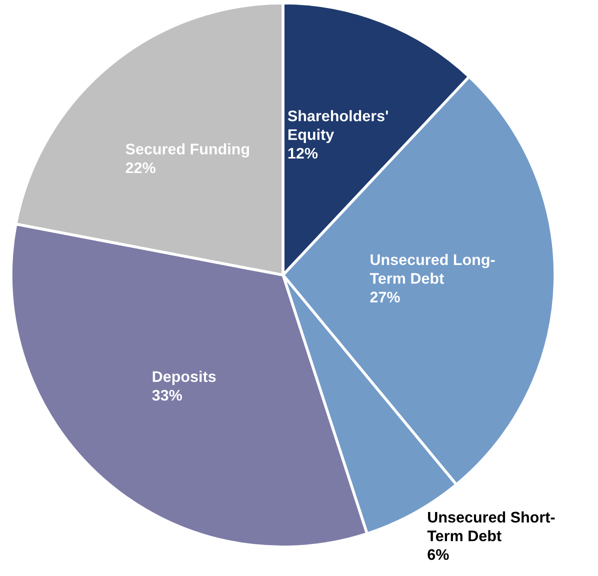 This screenshot has height=576, width=598. Describe the element at coordinates (167, 395) in the screenshot. I see `data-label: 33%` at that location.